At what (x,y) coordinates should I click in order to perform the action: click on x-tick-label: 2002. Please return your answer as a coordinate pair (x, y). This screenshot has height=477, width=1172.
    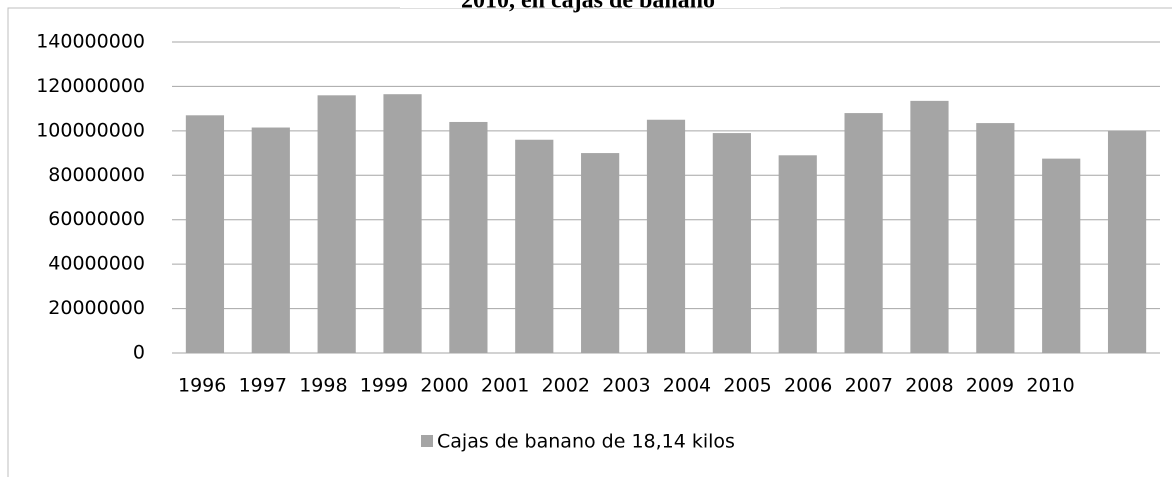
    Looking at the image, I should click on (566, 386).